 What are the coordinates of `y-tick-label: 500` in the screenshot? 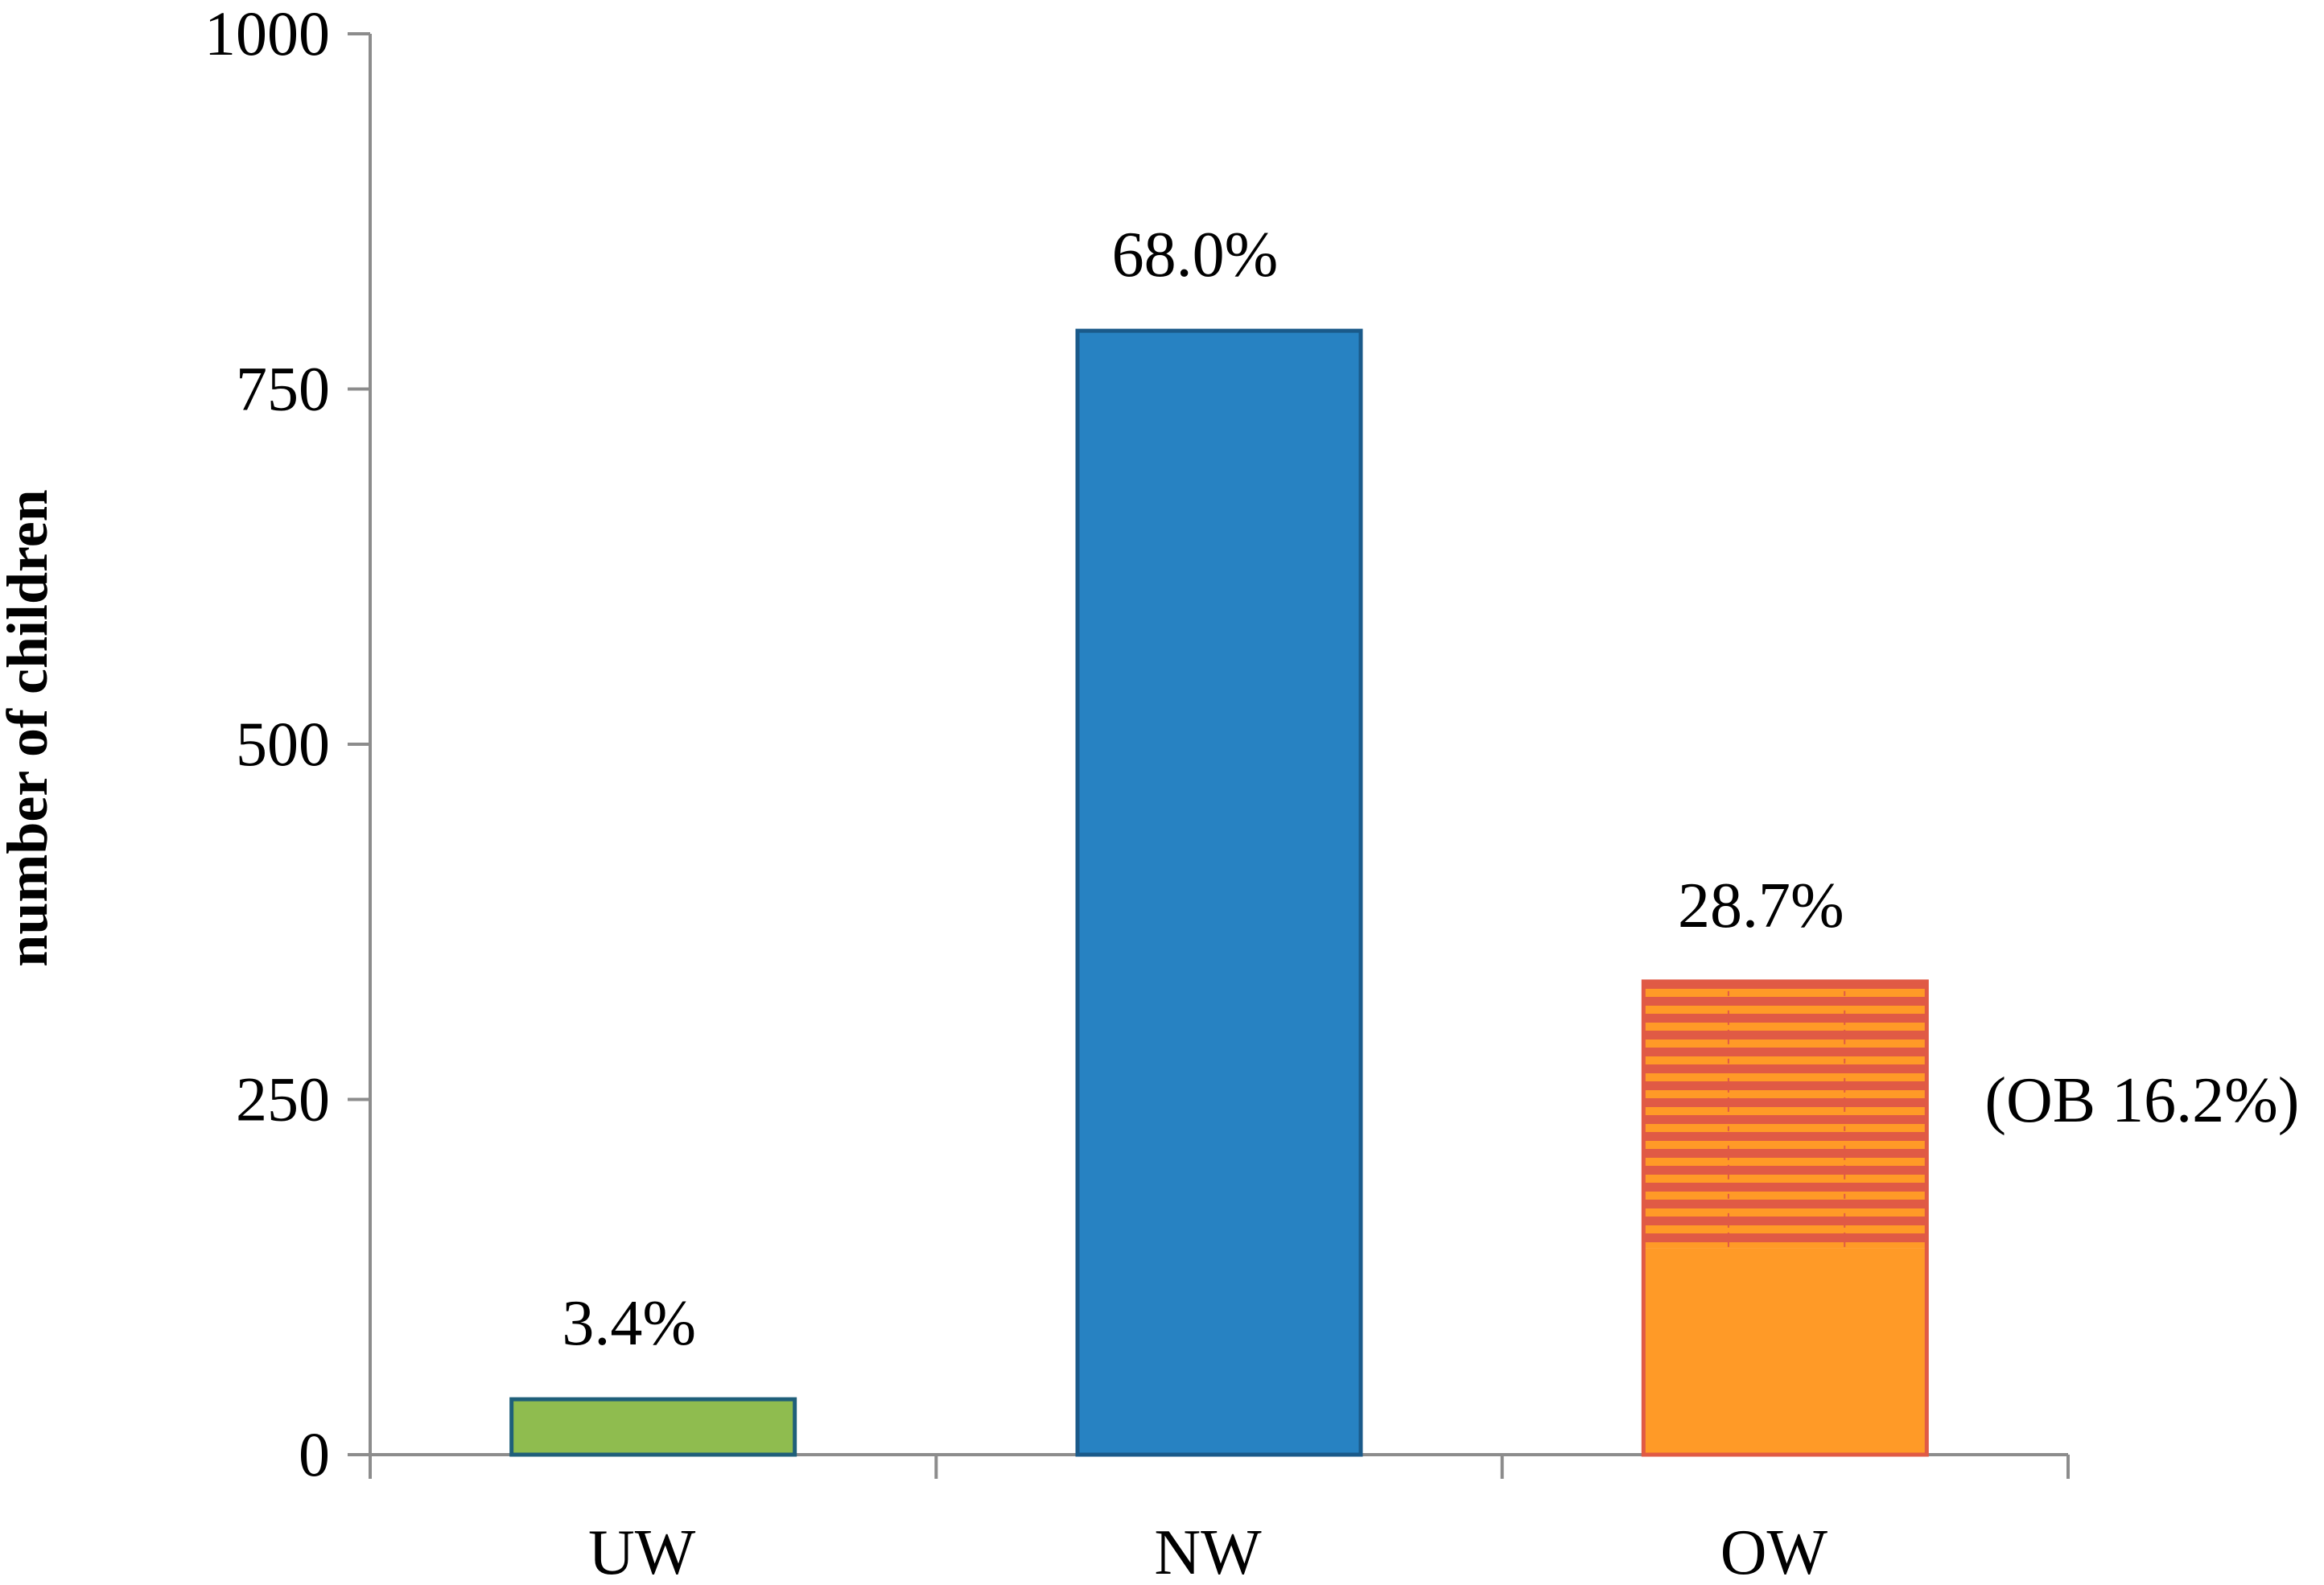 It's located at (283, 744).